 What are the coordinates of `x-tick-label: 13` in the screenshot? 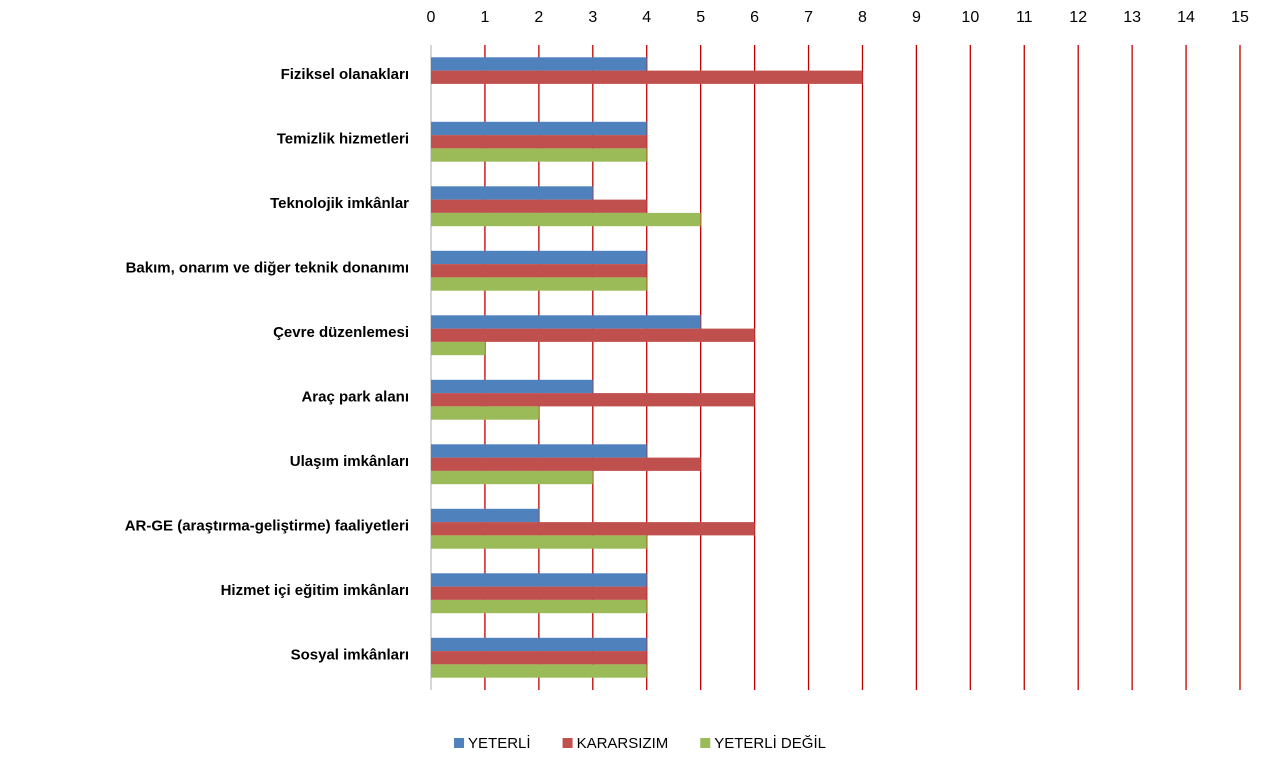 It's located at (1132, 17).